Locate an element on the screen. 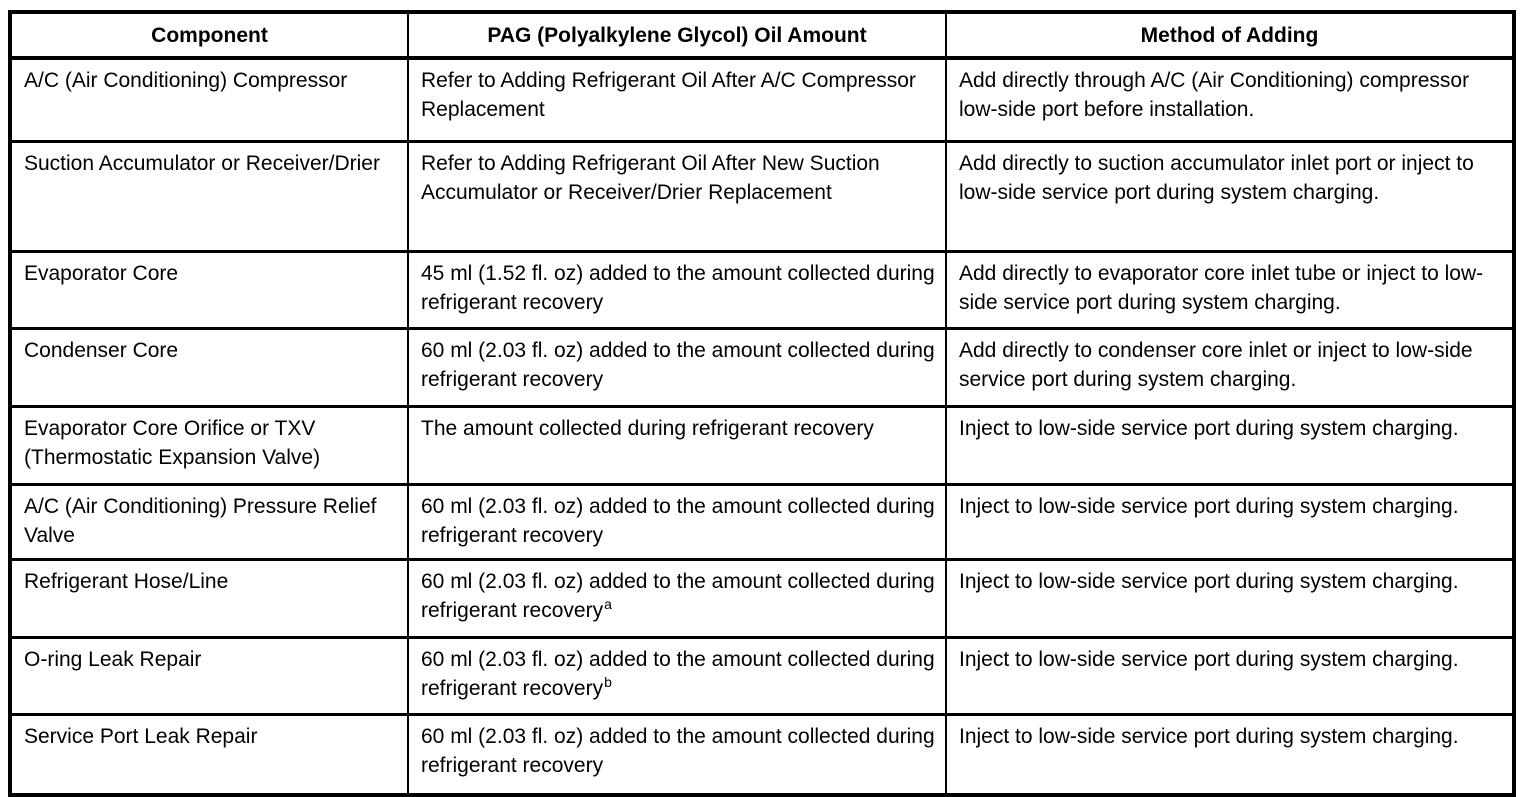  column-header-method: Method of Adding is located at coordinates (1230, 36).